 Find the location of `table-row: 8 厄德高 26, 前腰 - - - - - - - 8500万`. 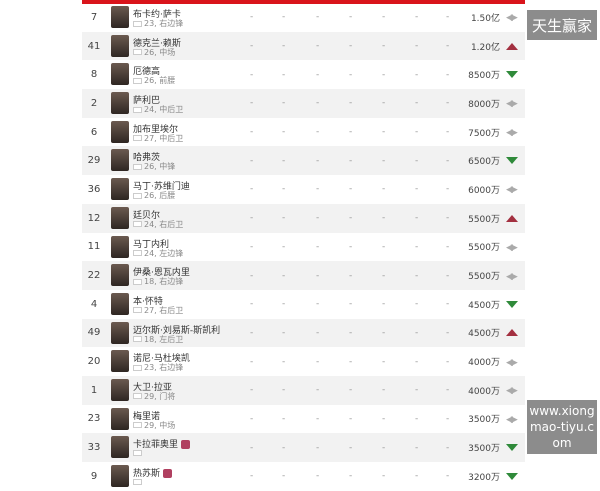

table-row: 8 厄德高 26, 前腰 - - - - - - - 8500万 is located at coordinates (303, 74).